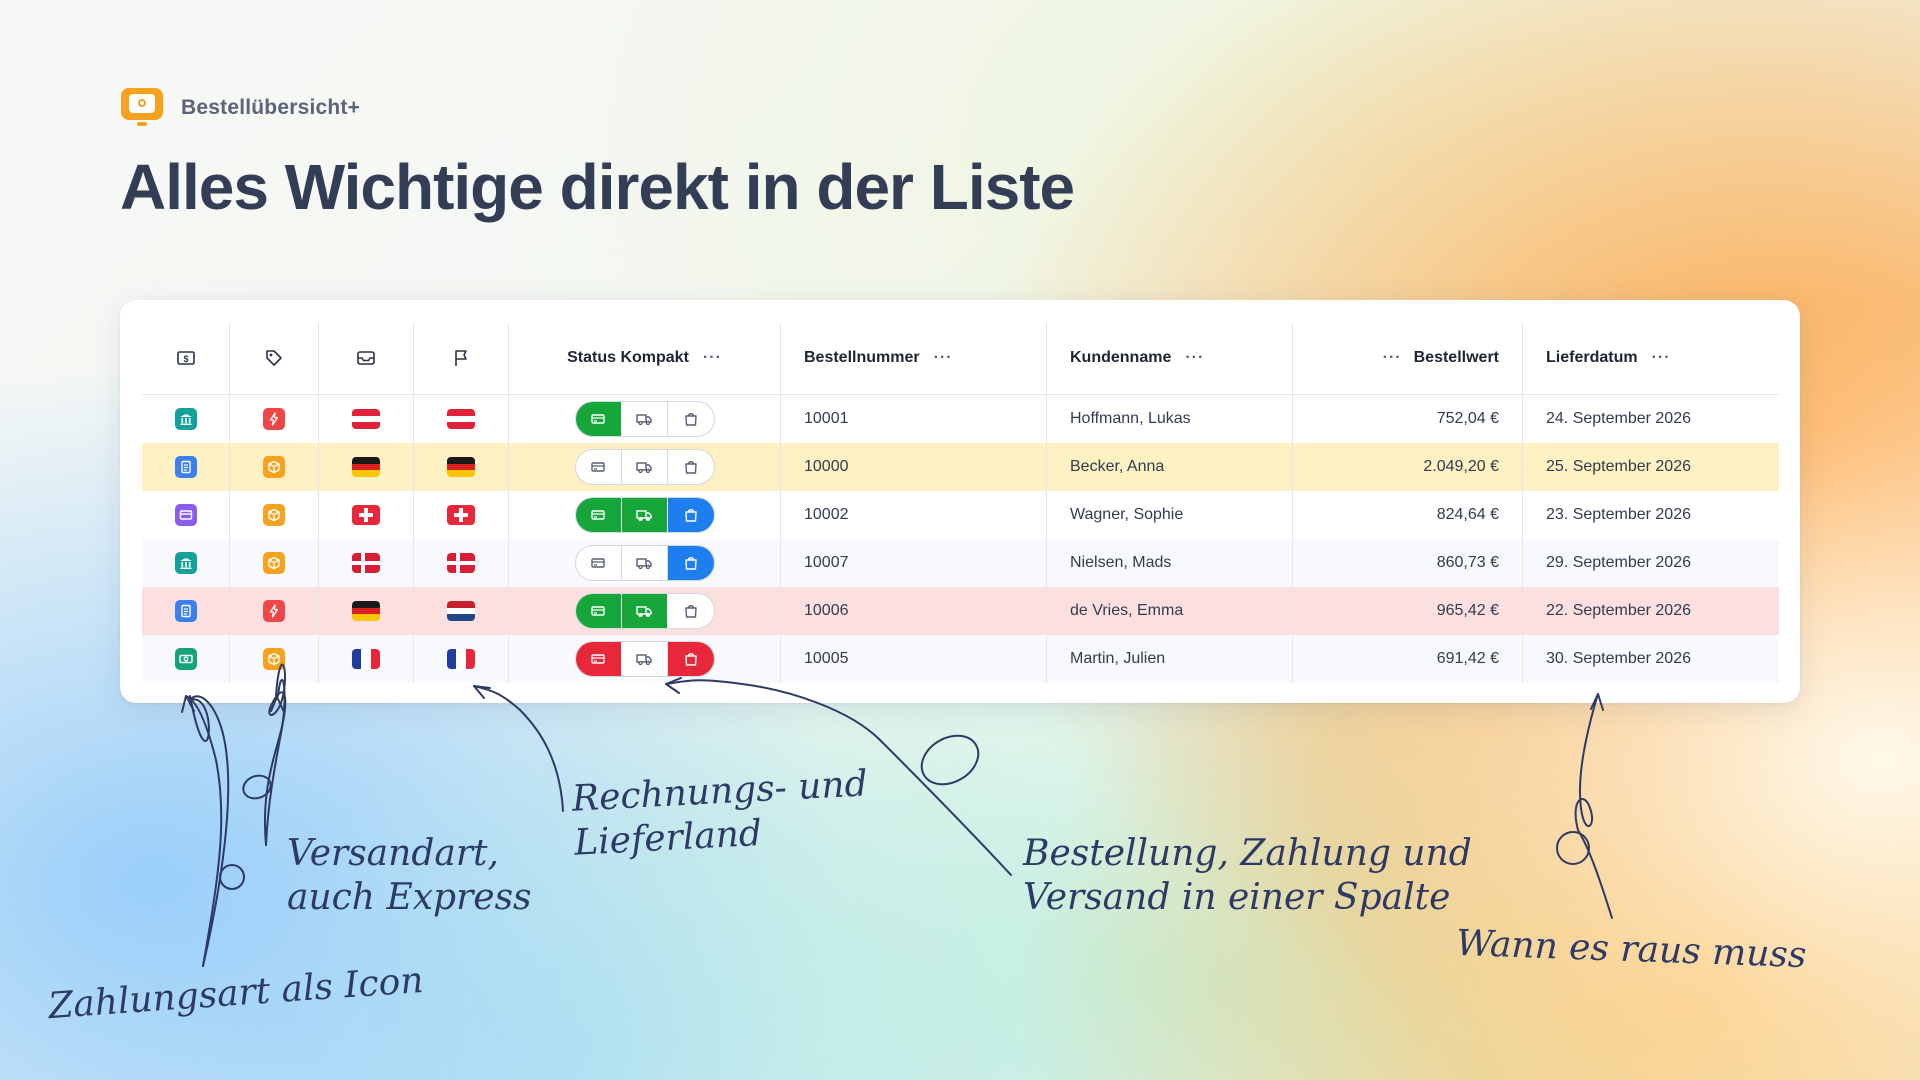  What do you see at coordinates (274, 358) in the screenshot?
I see `column-shipping` at bounding box center [274, 358].